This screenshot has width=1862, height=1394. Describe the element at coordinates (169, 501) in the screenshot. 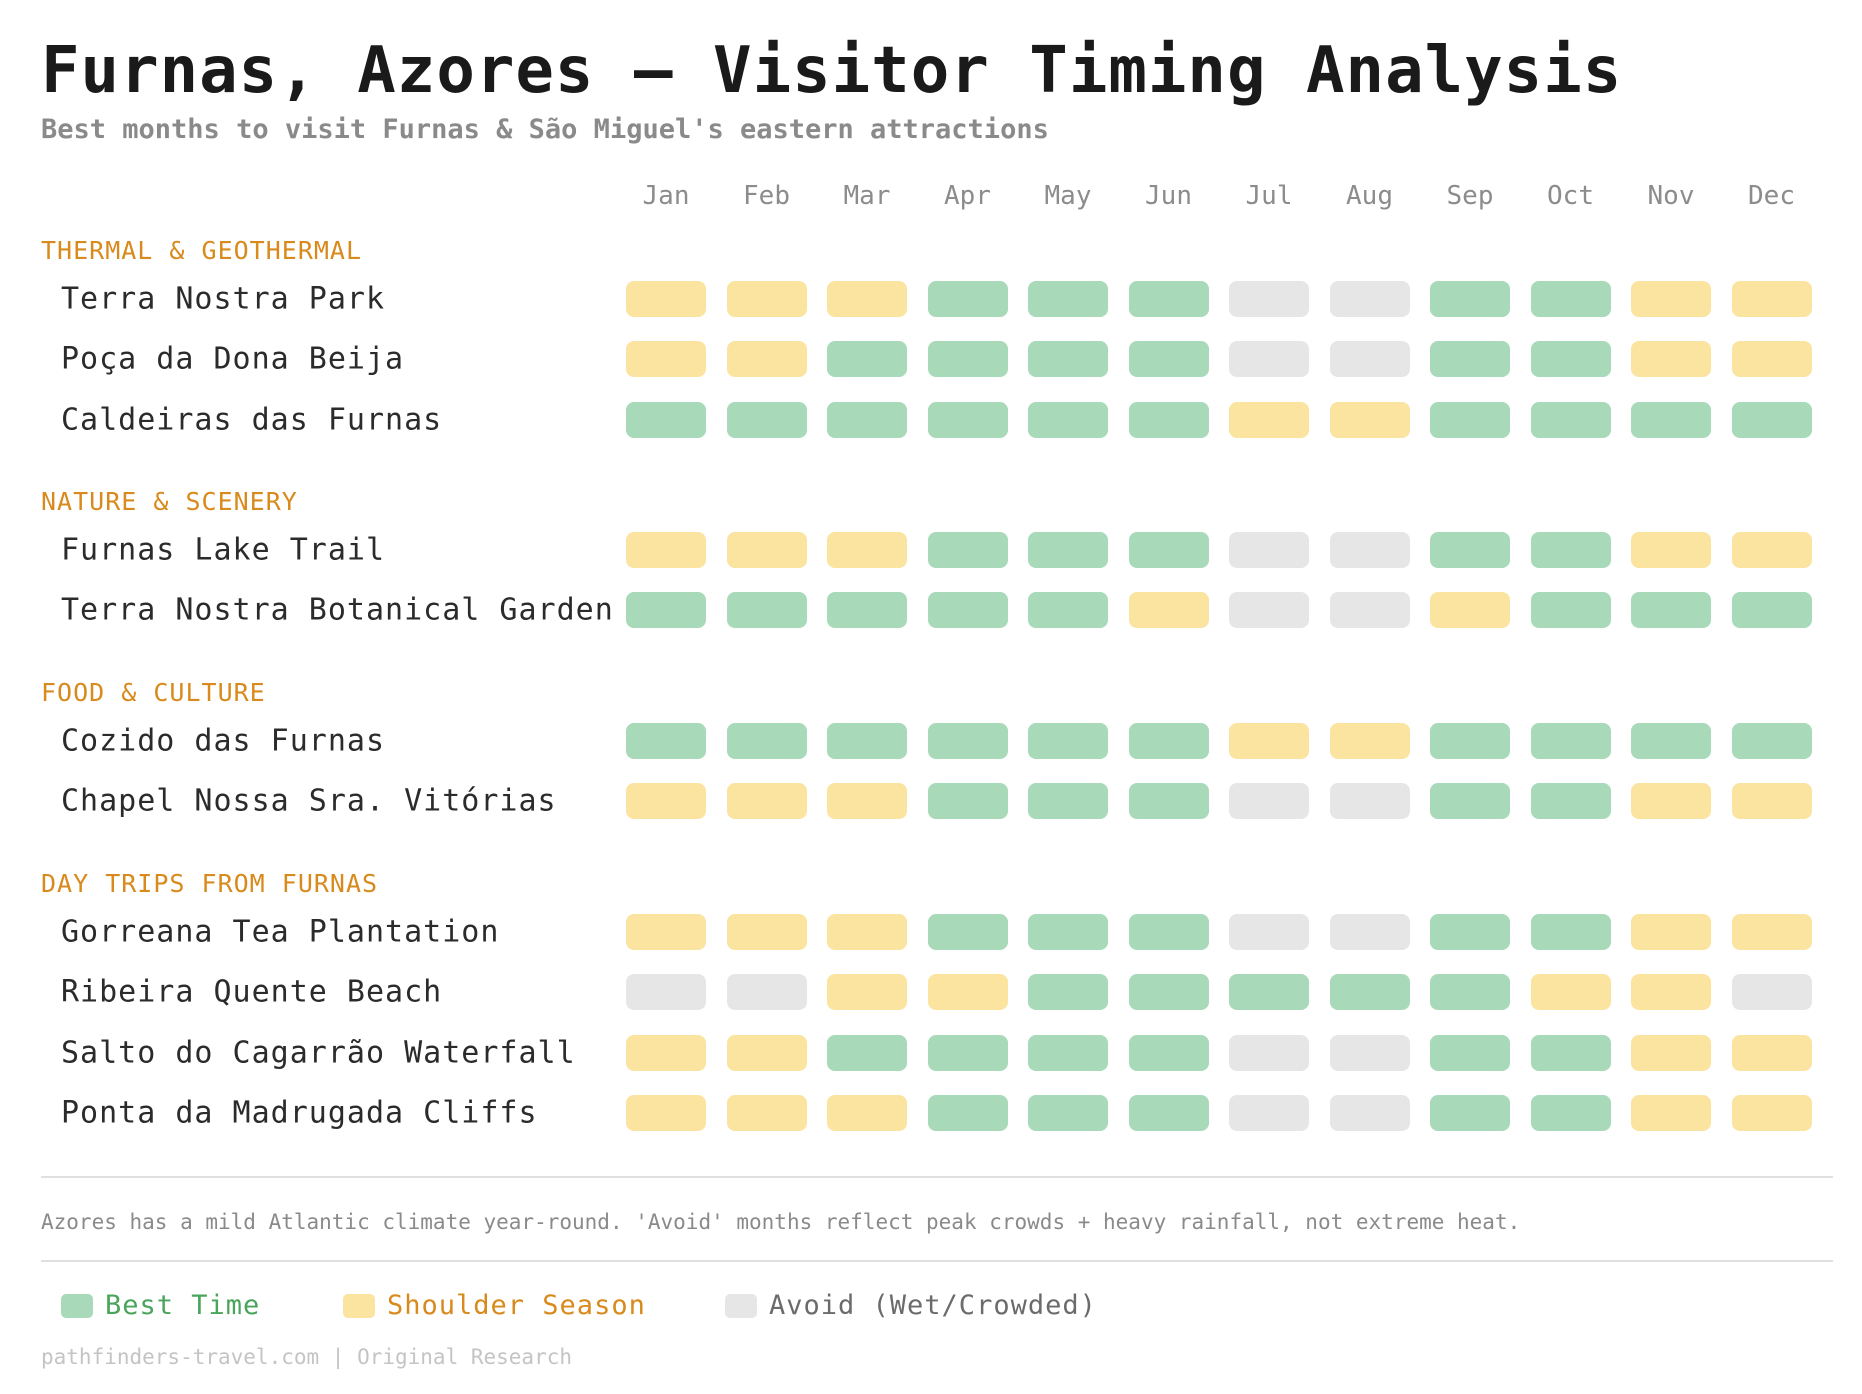

I see `category-header: NATURE & SCENERY` at that location.